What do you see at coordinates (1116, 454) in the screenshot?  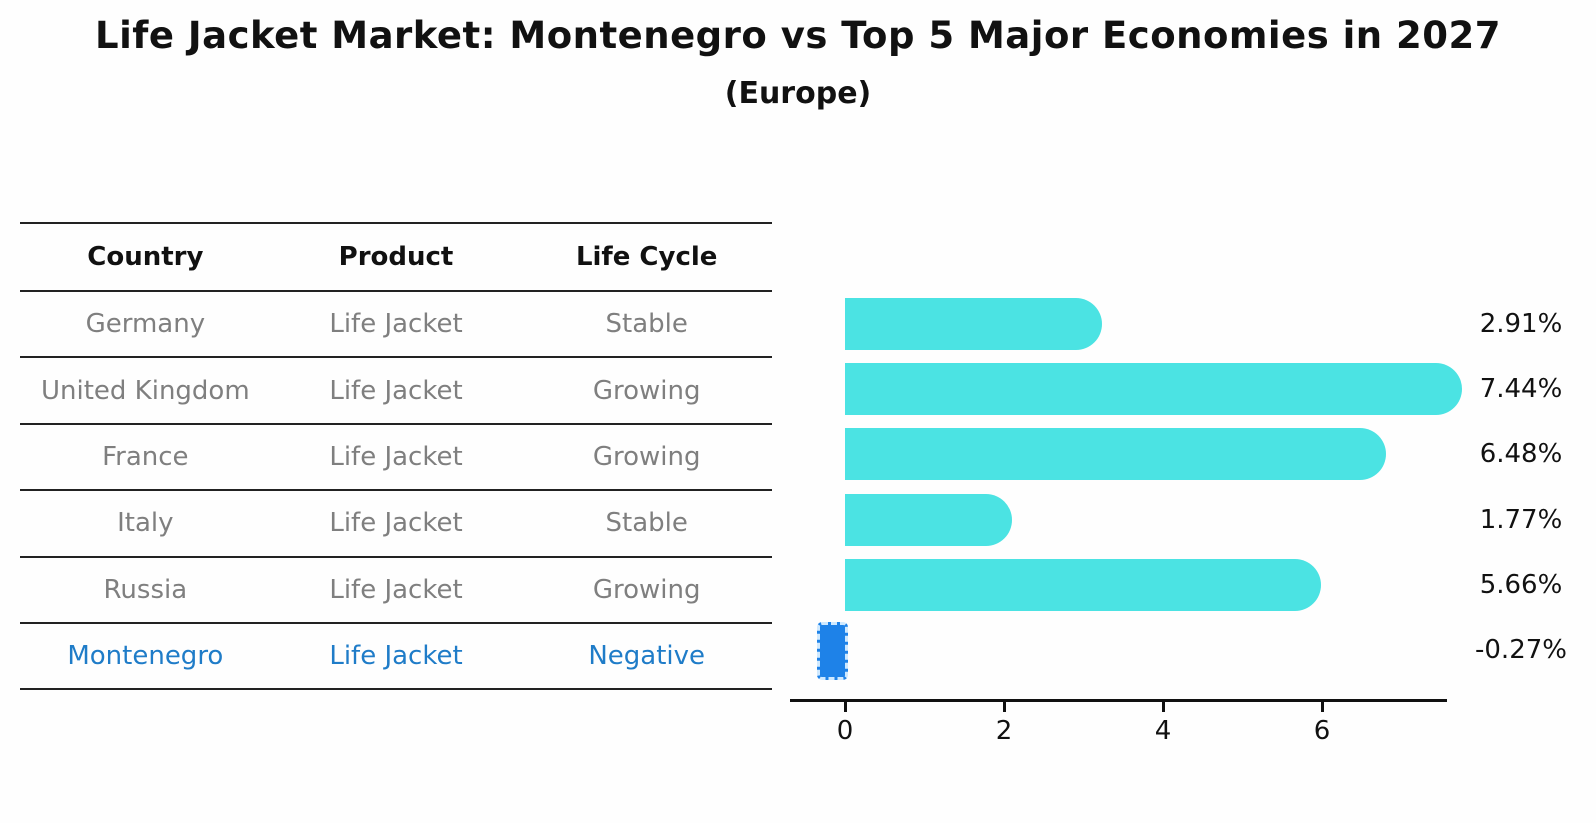 I see `bar-france` at bounding box center [1116, 454].